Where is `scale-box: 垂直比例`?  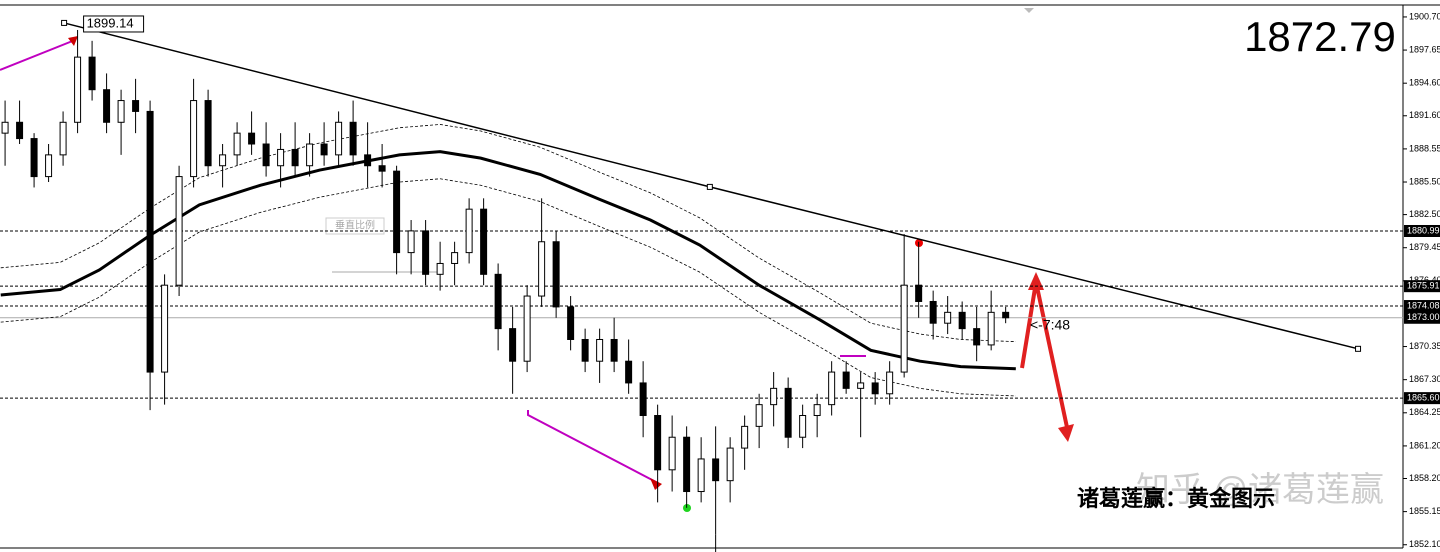
scale-box: 垂直比例 is located at coordinates (382, 245).